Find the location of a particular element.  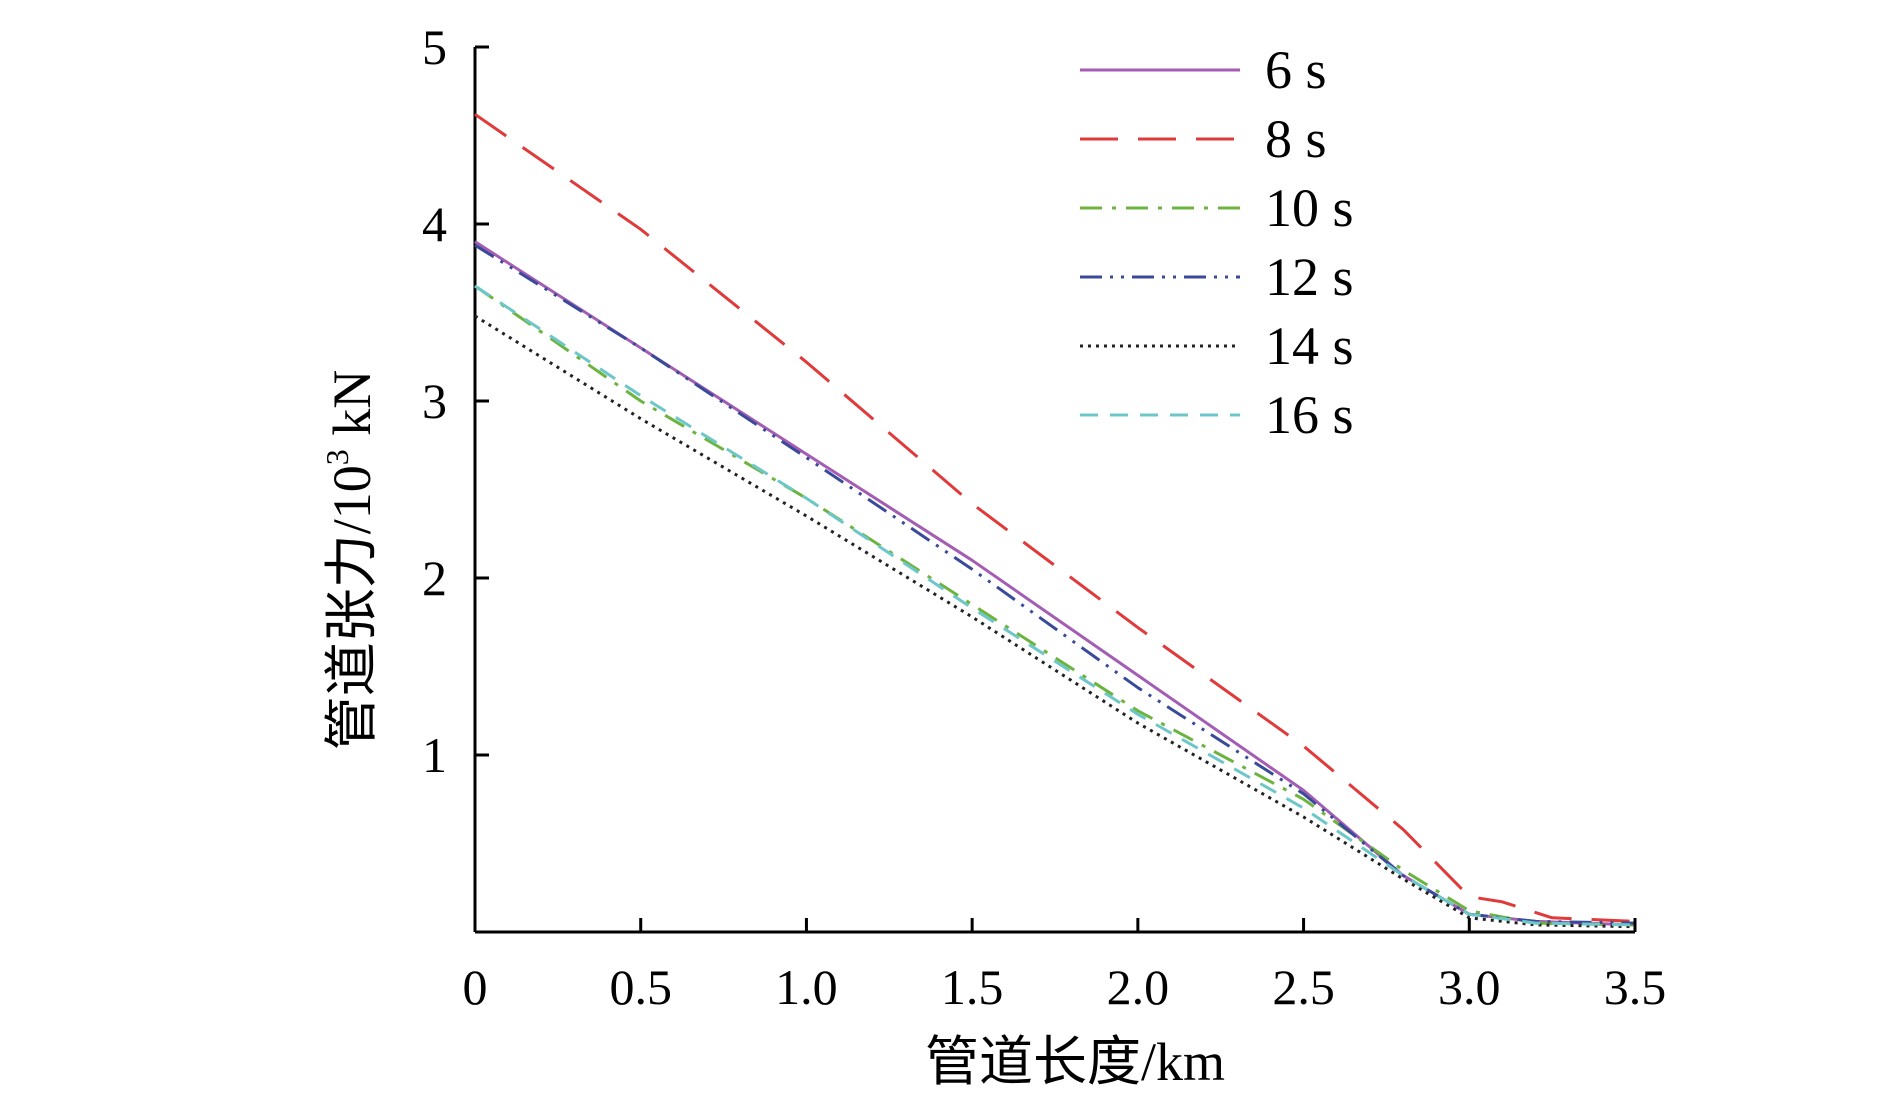

legend-label-4: 12 s is located at coordinates (1309, 277).